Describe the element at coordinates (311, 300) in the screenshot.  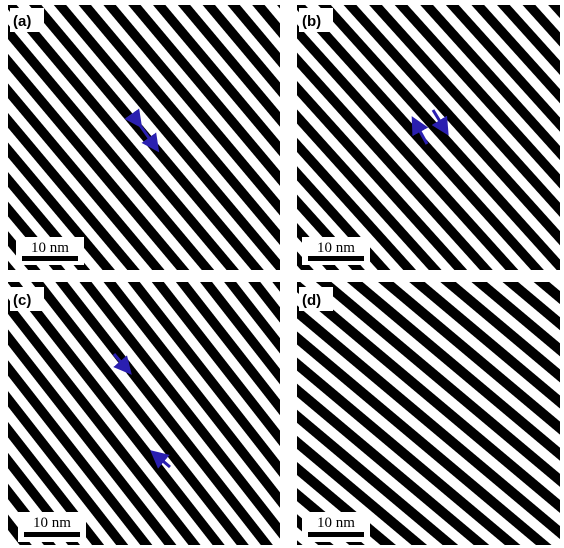
I see `panel-label: (d)` at that location.